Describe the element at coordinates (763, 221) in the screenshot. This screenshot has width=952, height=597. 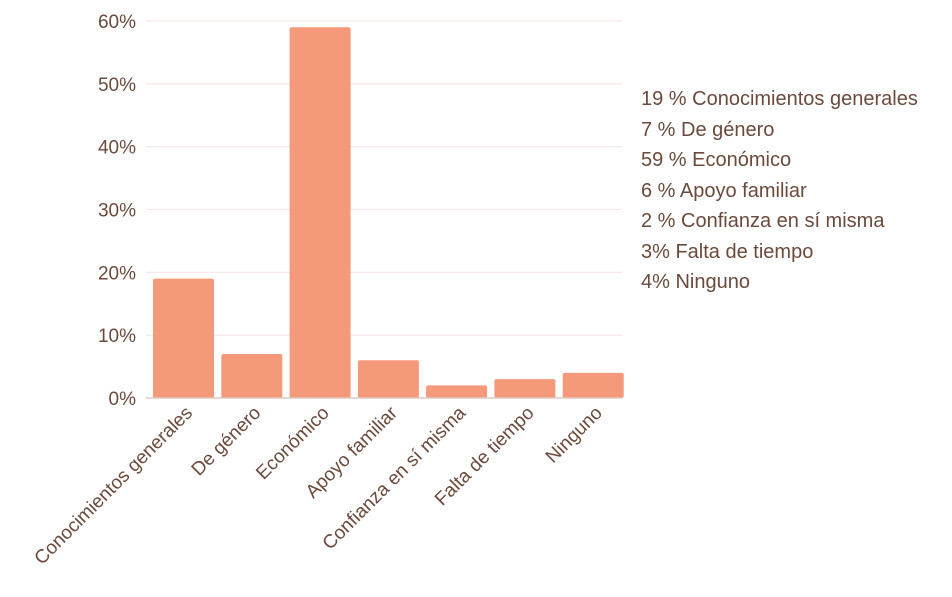
I see `annotation-item: 2 % Confianza en sí misma` at that location.